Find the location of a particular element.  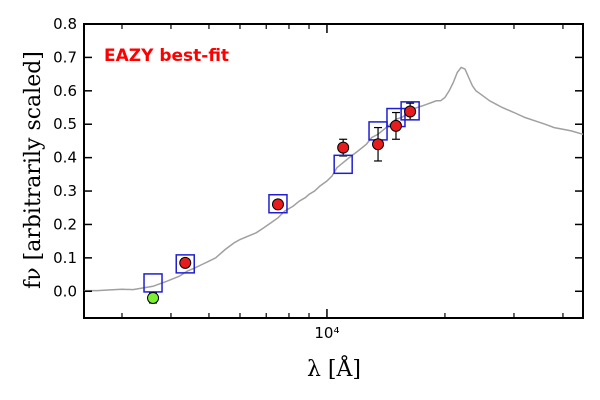

x-axis-label: λ [Å] is located at coordinates (334, 368).